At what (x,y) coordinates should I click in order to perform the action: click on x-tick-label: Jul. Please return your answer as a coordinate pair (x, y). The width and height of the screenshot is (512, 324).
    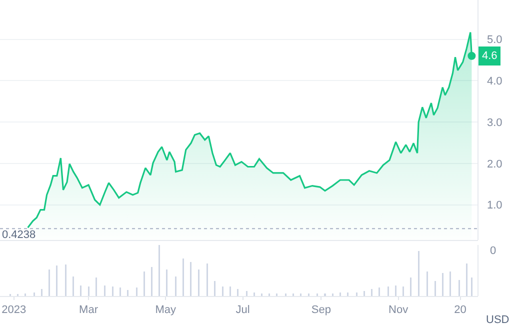
    Looking at the image, I should click on (243, 310).